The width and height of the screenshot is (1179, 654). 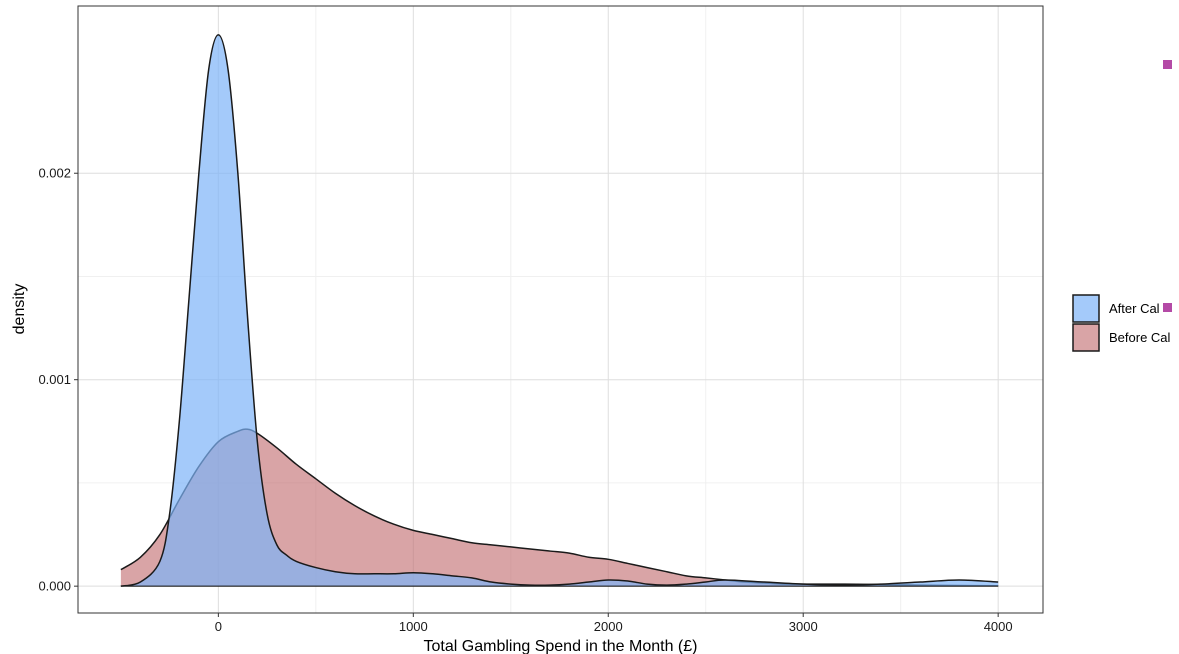 What do you see at coordinates (218, 626) in the screenshot?
I see `x-tick-label: 0` at bounding box center [218, 626].